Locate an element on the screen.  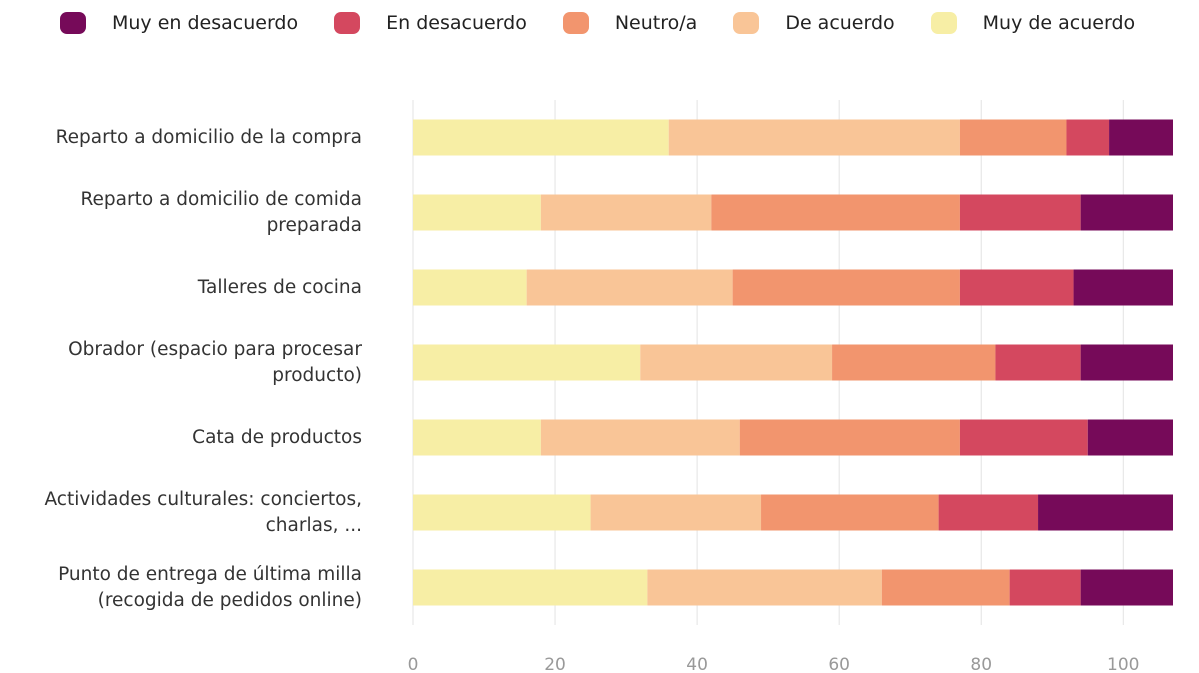
legend-item: Neutro/a is located at coordinates (630, 23).